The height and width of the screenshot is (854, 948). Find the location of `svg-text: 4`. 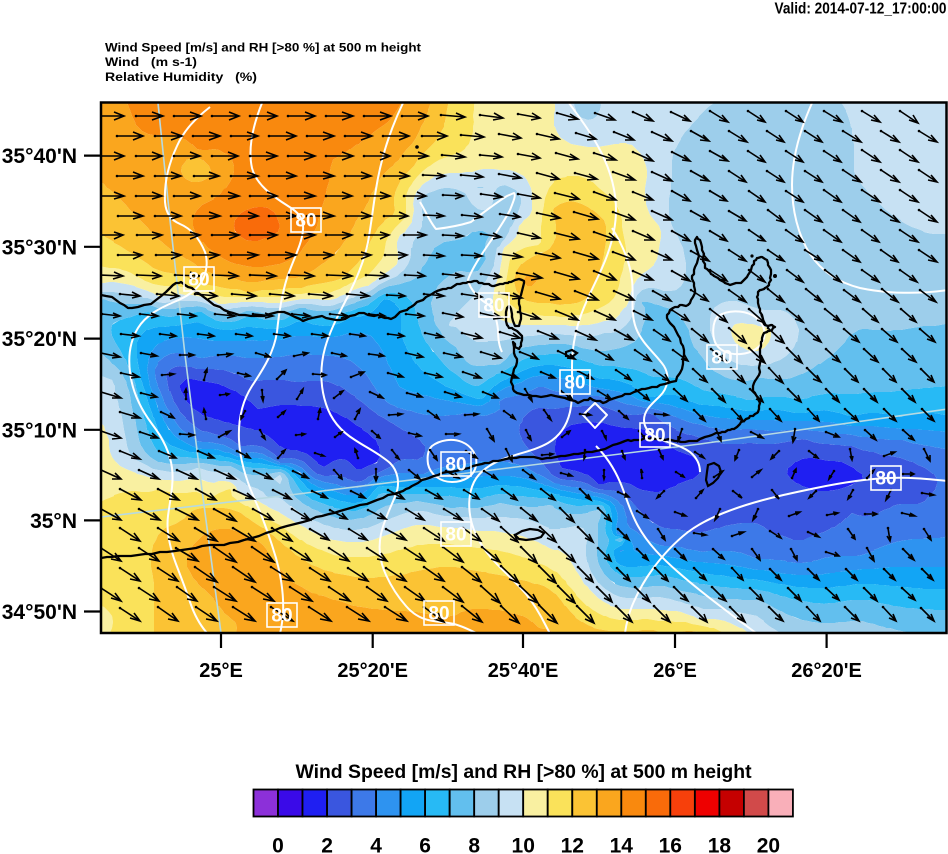

svg-text: 4 is located at coordinates (376, 844).